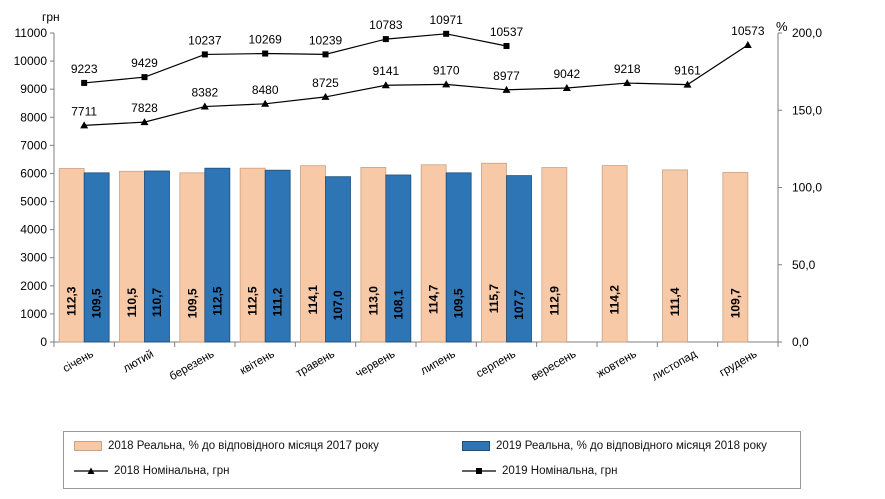 This screenshot has height=499, width=885. Describe the element at coordinates (72, 301) in the screenshot. I see `bar-value-label: 112,3` at that location.